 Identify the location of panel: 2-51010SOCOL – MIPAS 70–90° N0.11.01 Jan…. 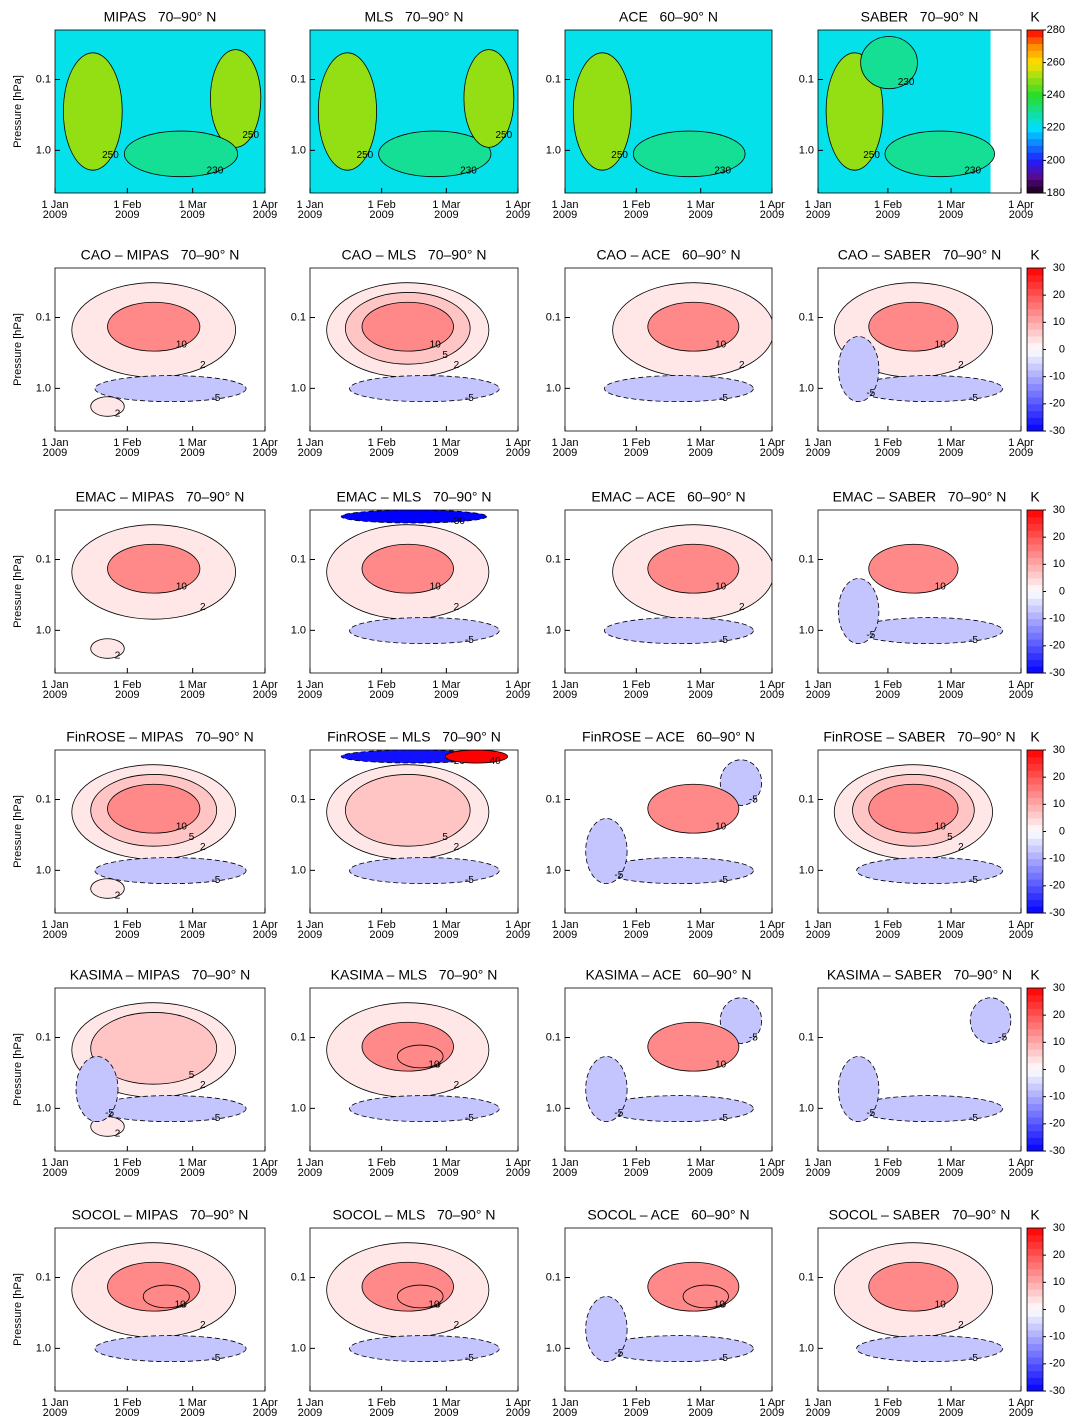
(145, 1313).